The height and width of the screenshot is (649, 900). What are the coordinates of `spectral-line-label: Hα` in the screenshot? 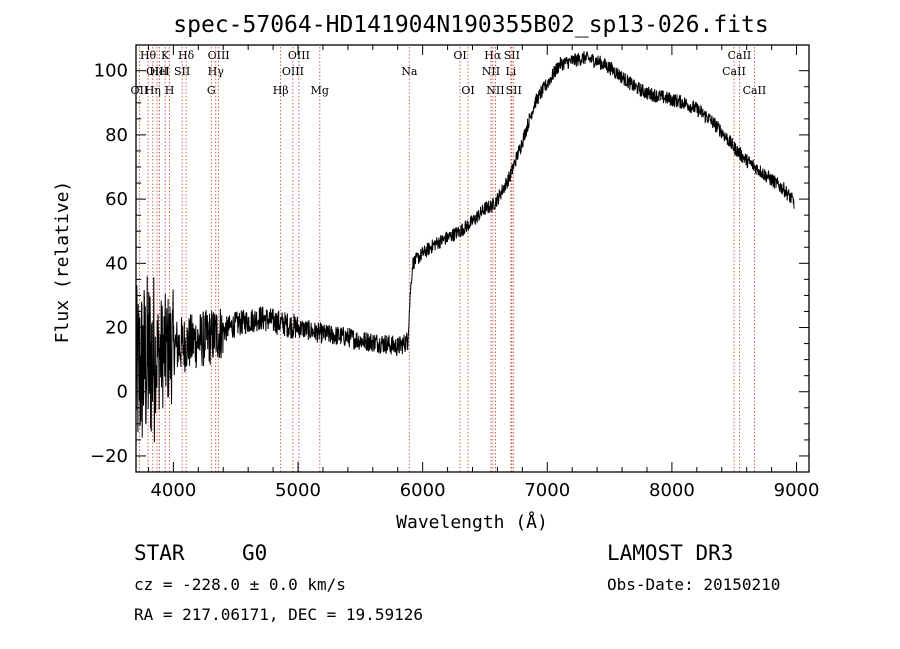 It's located at (493, 55).